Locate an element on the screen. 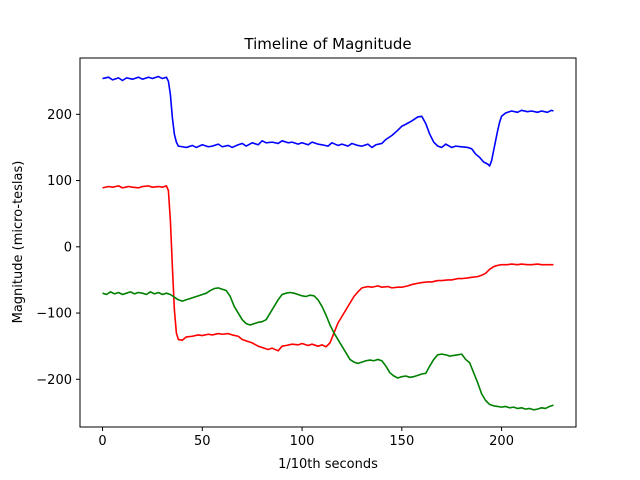 The image size is (640, 480). y-tick-label: 100 is located at coordinates (59, 181).